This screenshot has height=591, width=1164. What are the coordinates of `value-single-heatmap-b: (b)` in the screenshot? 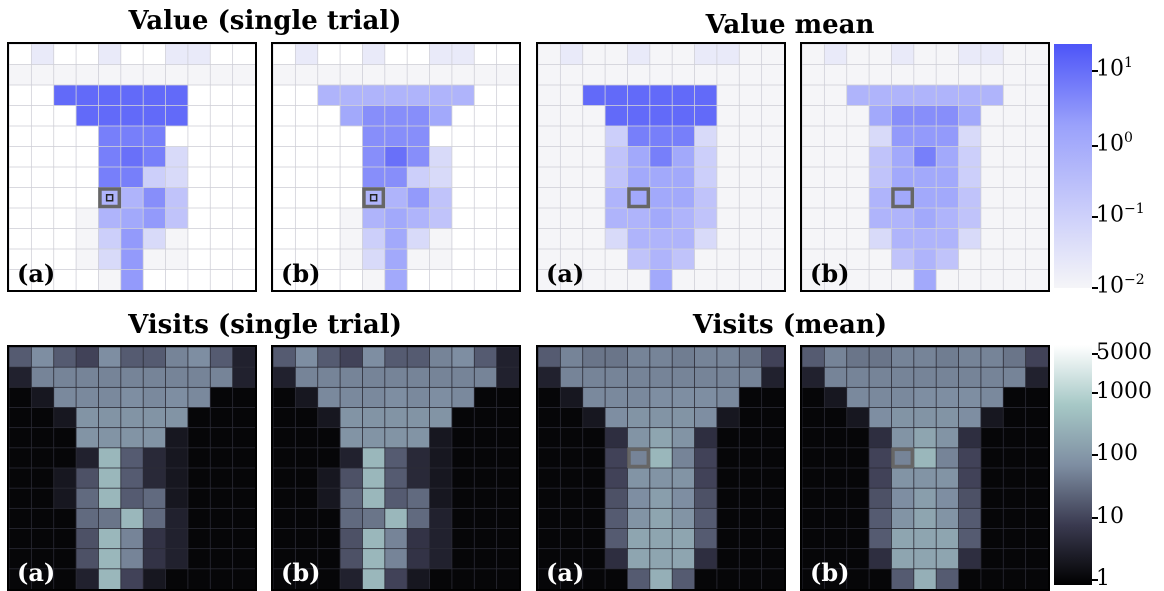 It's located at (396, 167).